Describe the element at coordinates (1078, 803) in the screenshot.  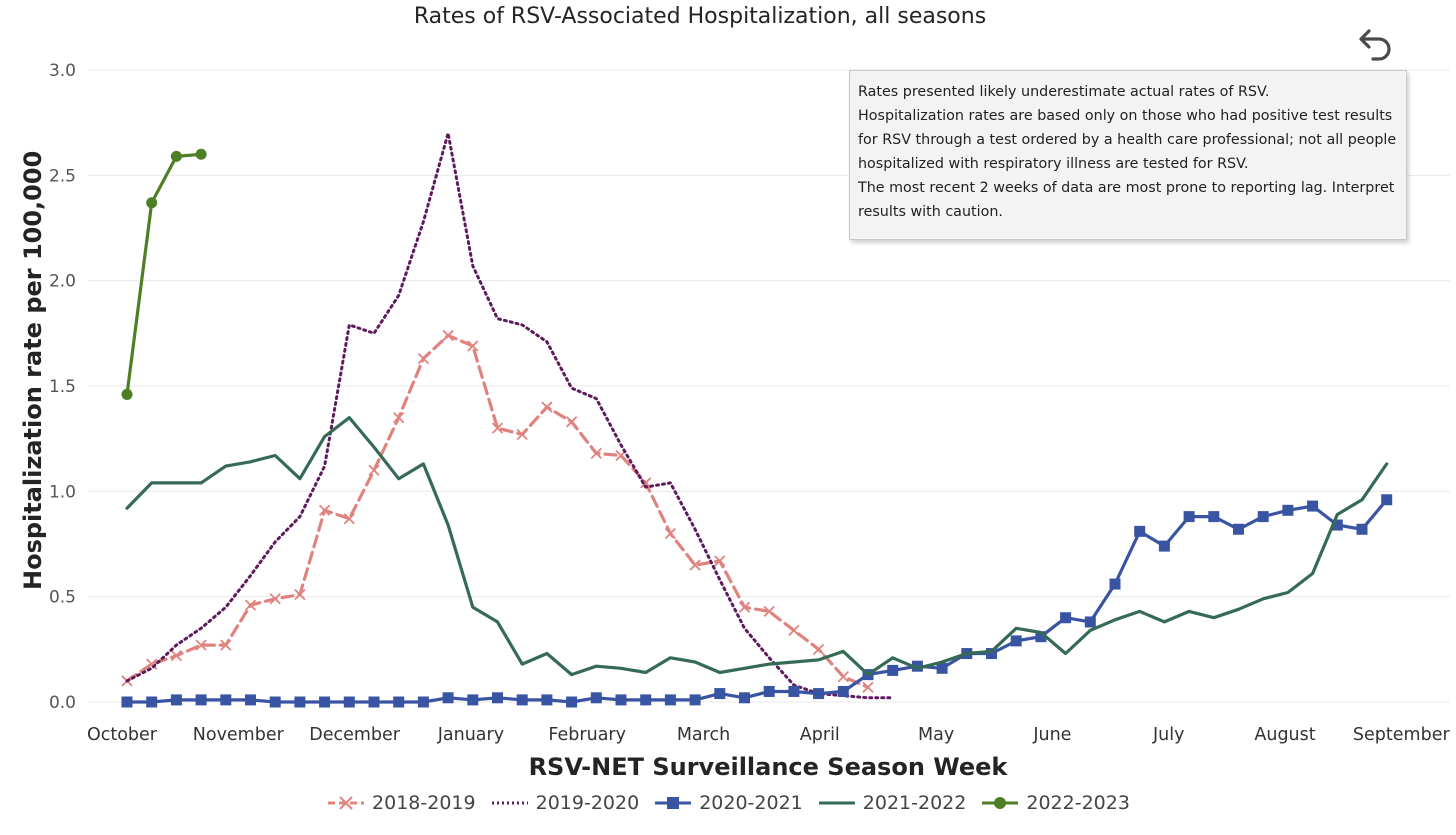
I see `legend-label: 2022-2023` at that location.